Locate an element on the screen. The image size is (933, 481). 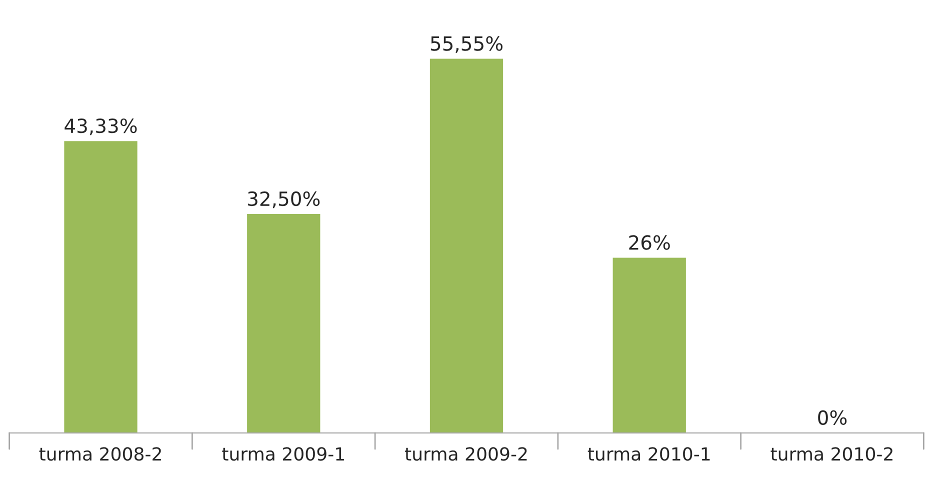
x-tick-label: turma 2009-1 is located at coordinates (283, 454).